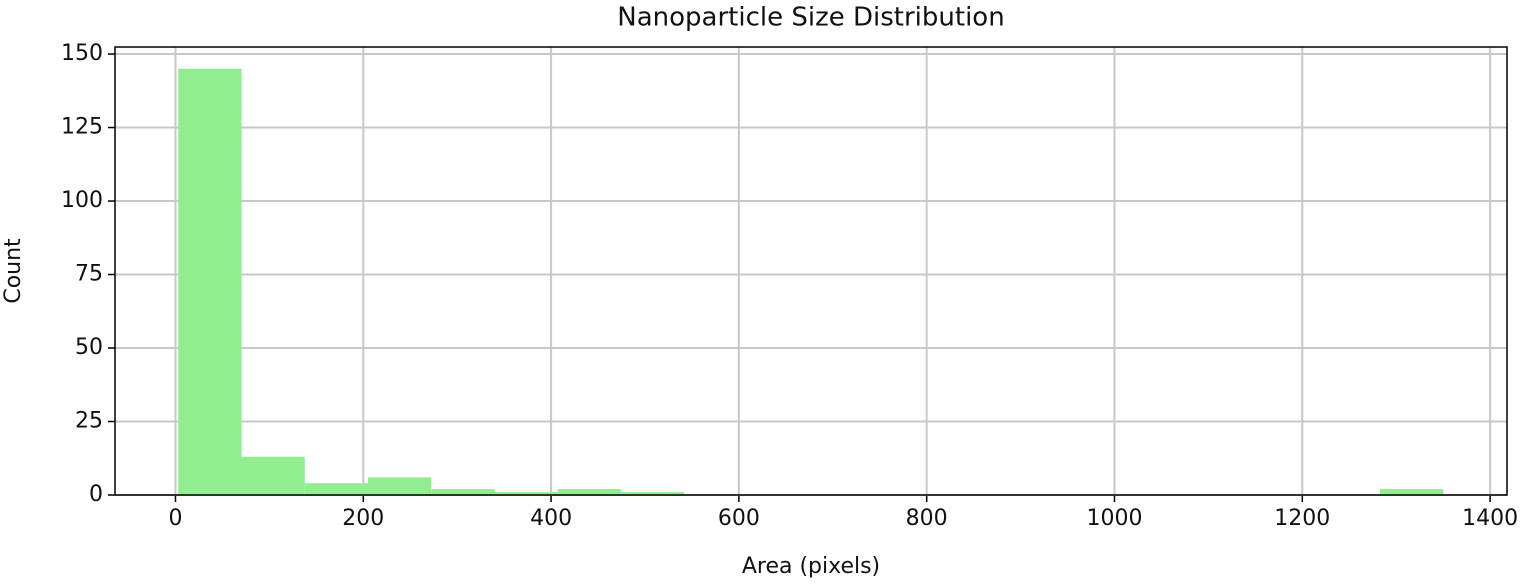  I want to click on x-axis-label: Area (pixels), so click(811, 566).